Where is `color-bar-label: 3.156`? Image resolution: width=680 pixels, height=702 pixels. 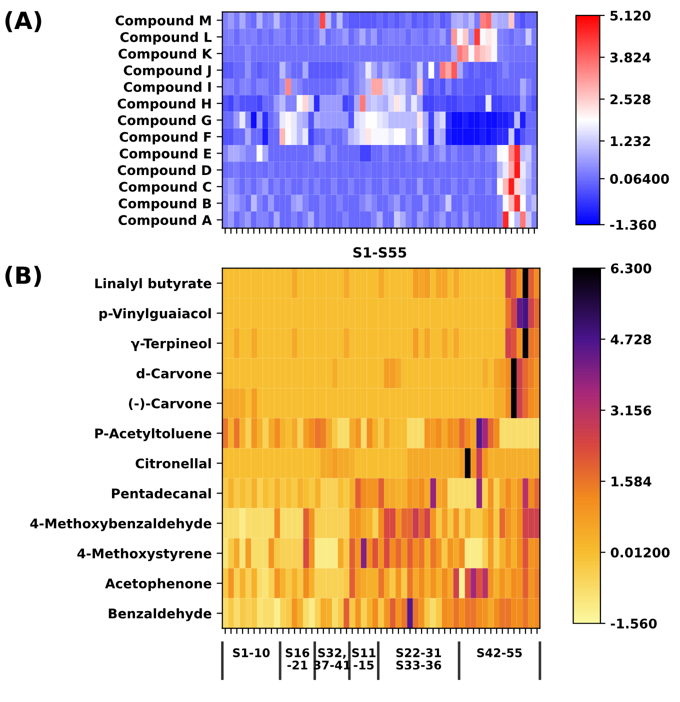
color-bar-label: 3.156 is located at coordinates (631, 410).